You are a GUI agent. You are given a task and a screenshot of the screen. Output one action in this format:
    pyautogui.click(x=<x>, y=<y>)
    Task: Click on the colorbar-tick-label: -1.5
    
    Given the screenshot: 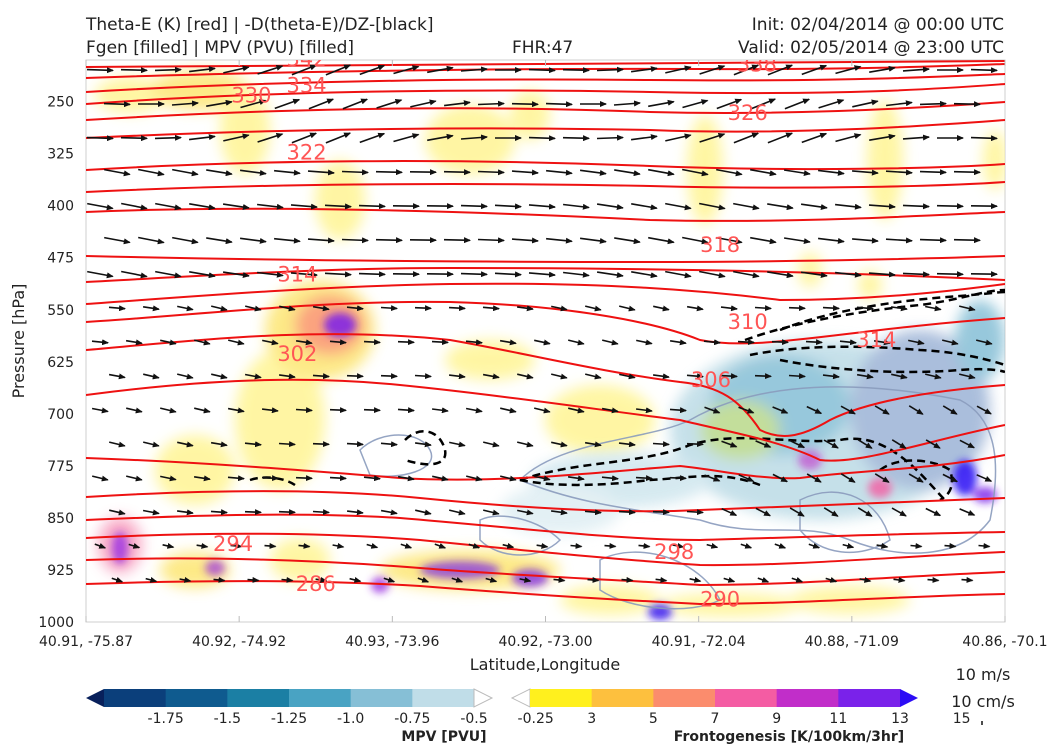 What is the action you would take?
    pyautogui.click(x=227, y=719)
    